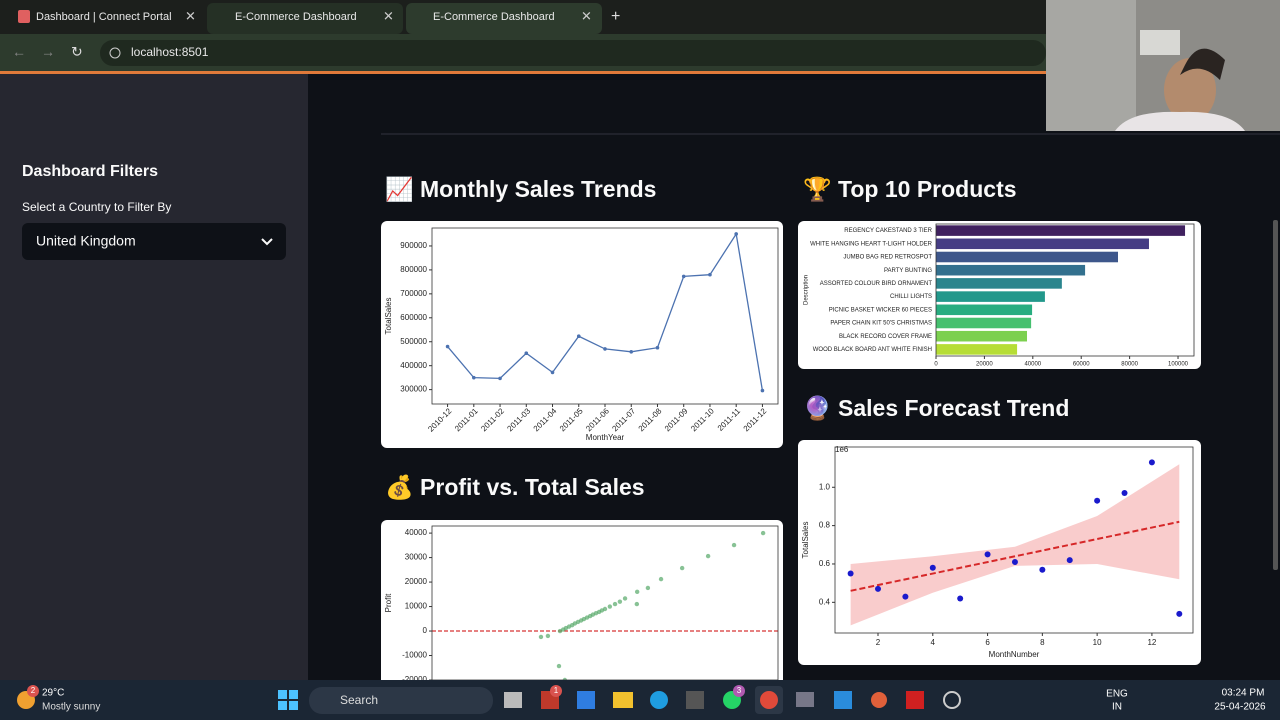 This screenshot has height=720, width=1280. Describe the element at coordinates (413, 389) in the screenshot. I see `y-tick-label: 300000` at that location.